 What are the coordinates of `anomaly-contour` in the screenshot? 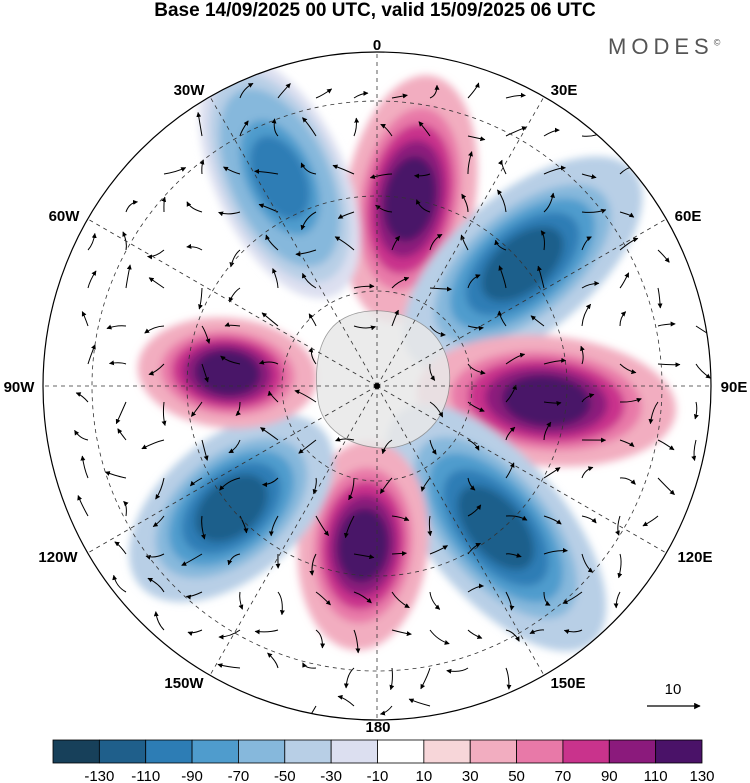 It's located at (522, 264).